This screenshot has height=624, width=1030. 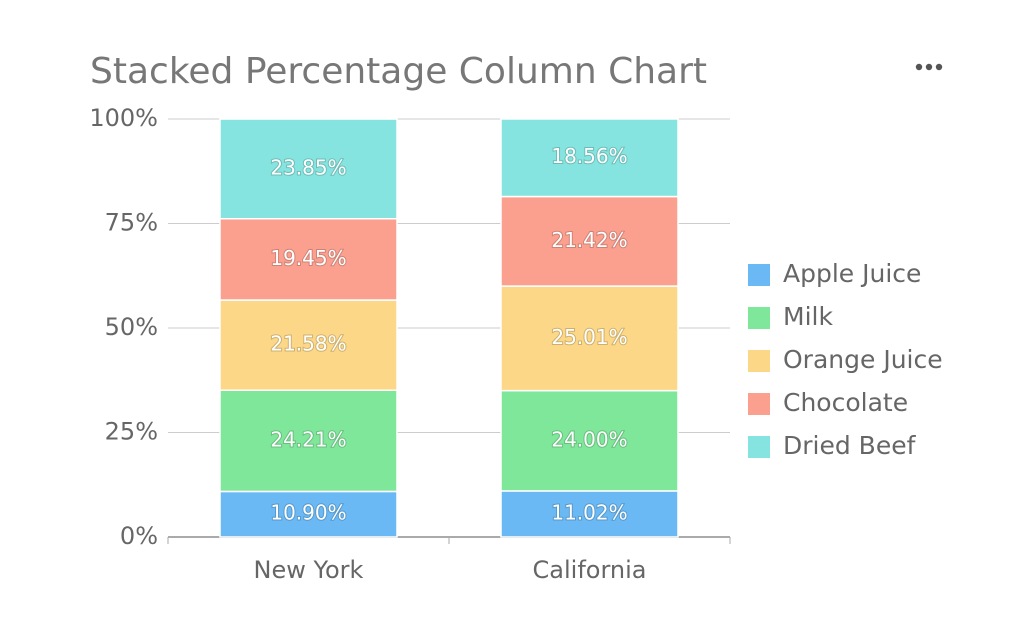 I want to click on data-label: 11.02%, so click(x=589, y=512).